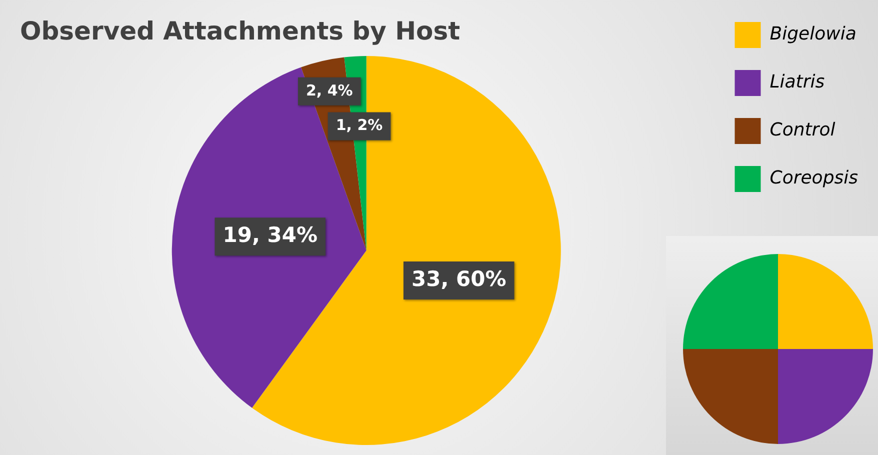 This screenshot has width=878, height=455. What do you see at coordinates (270, 235) in the screenshot?
I see `data-label: 19, 34%` at bounding box center [270, 235].